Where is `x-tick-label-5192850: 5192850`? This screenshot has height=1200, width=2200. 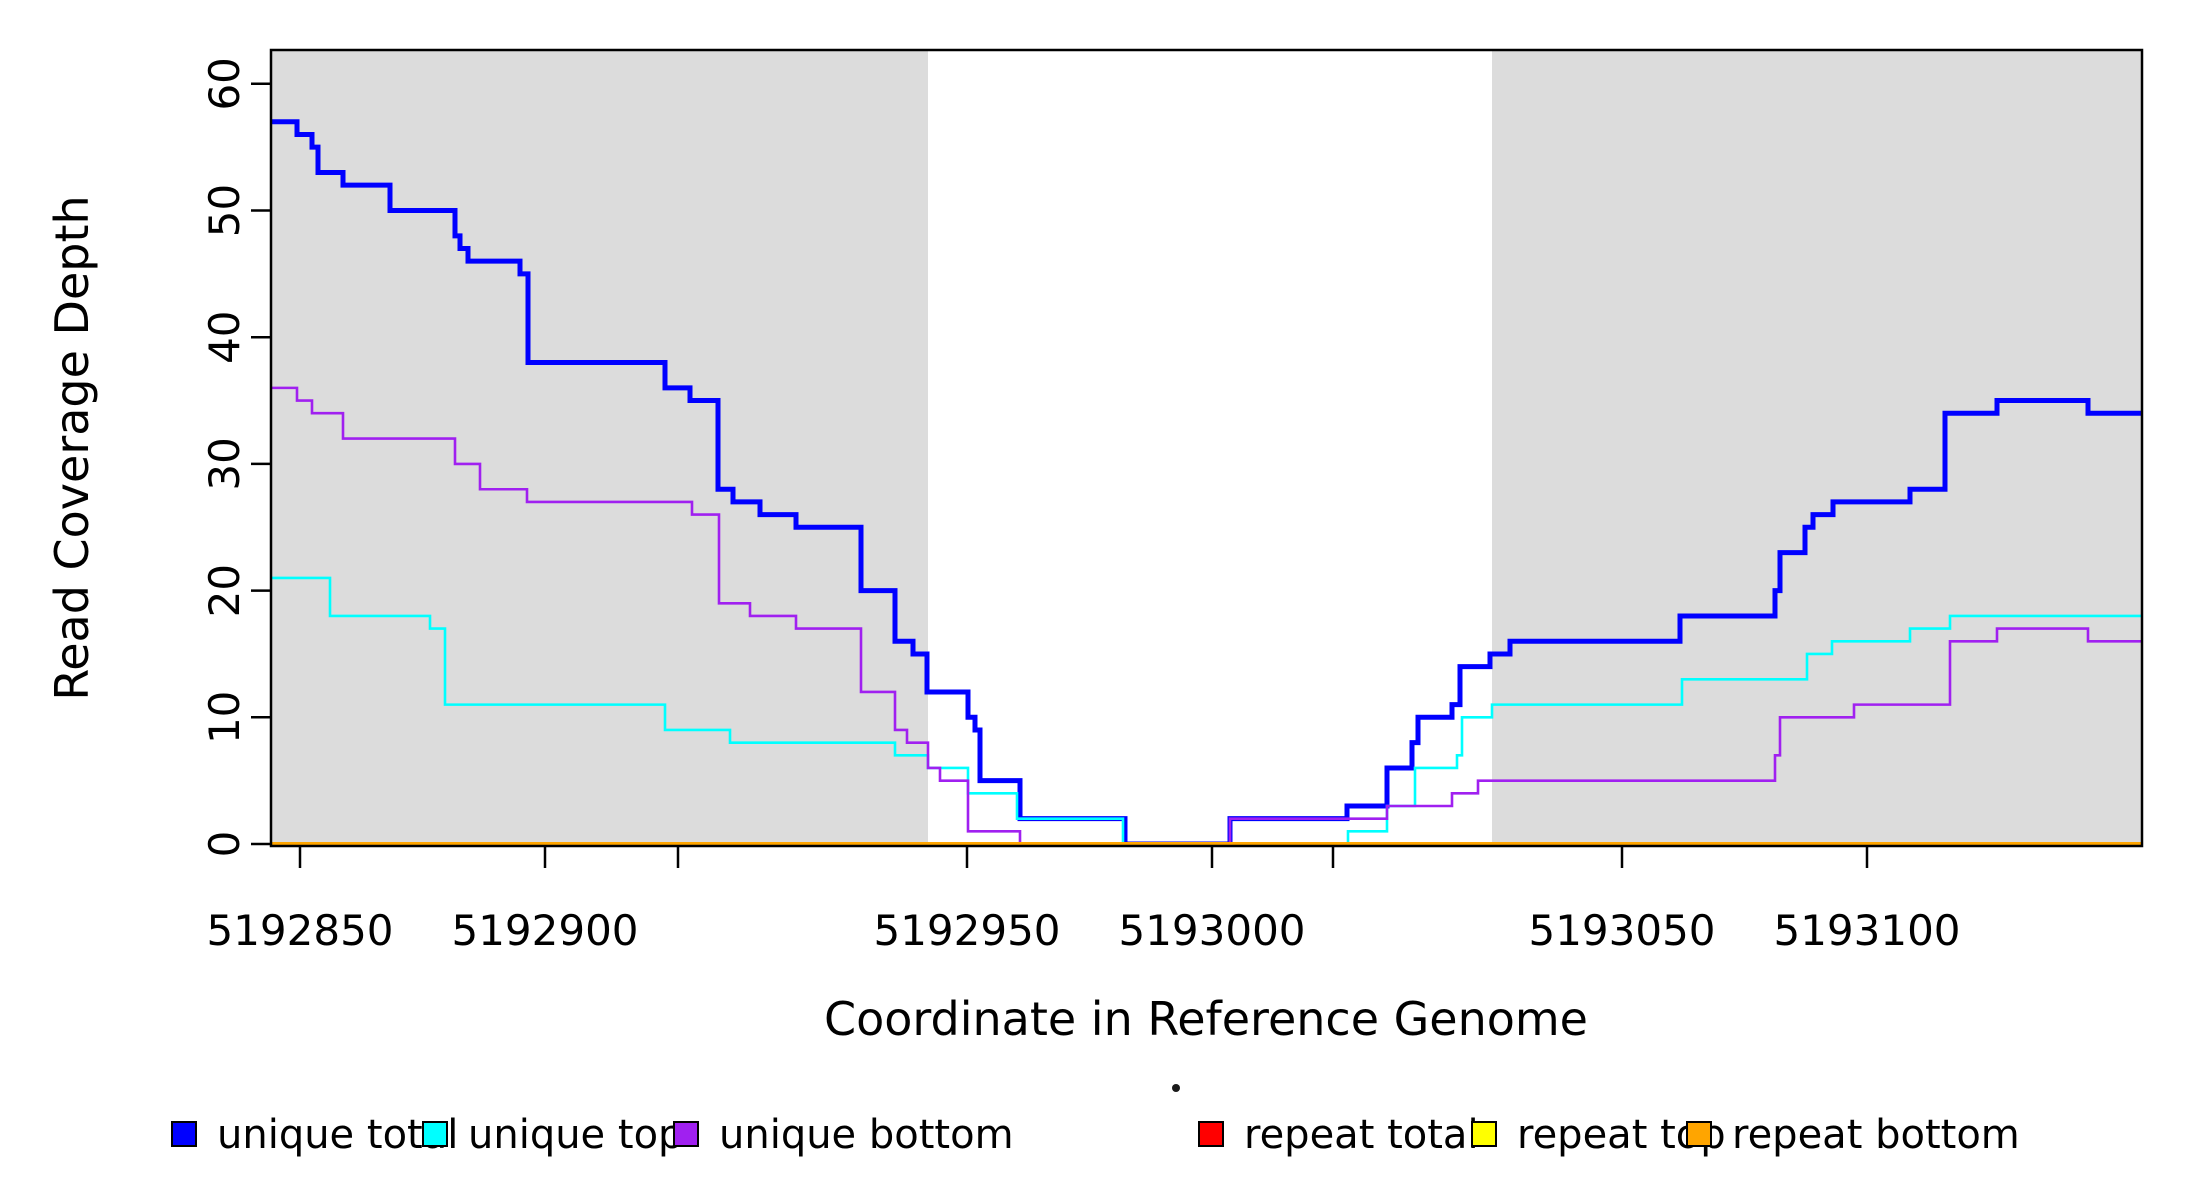
x-tick-label-5192850: 5192850 is located at coordinates (299, 930).